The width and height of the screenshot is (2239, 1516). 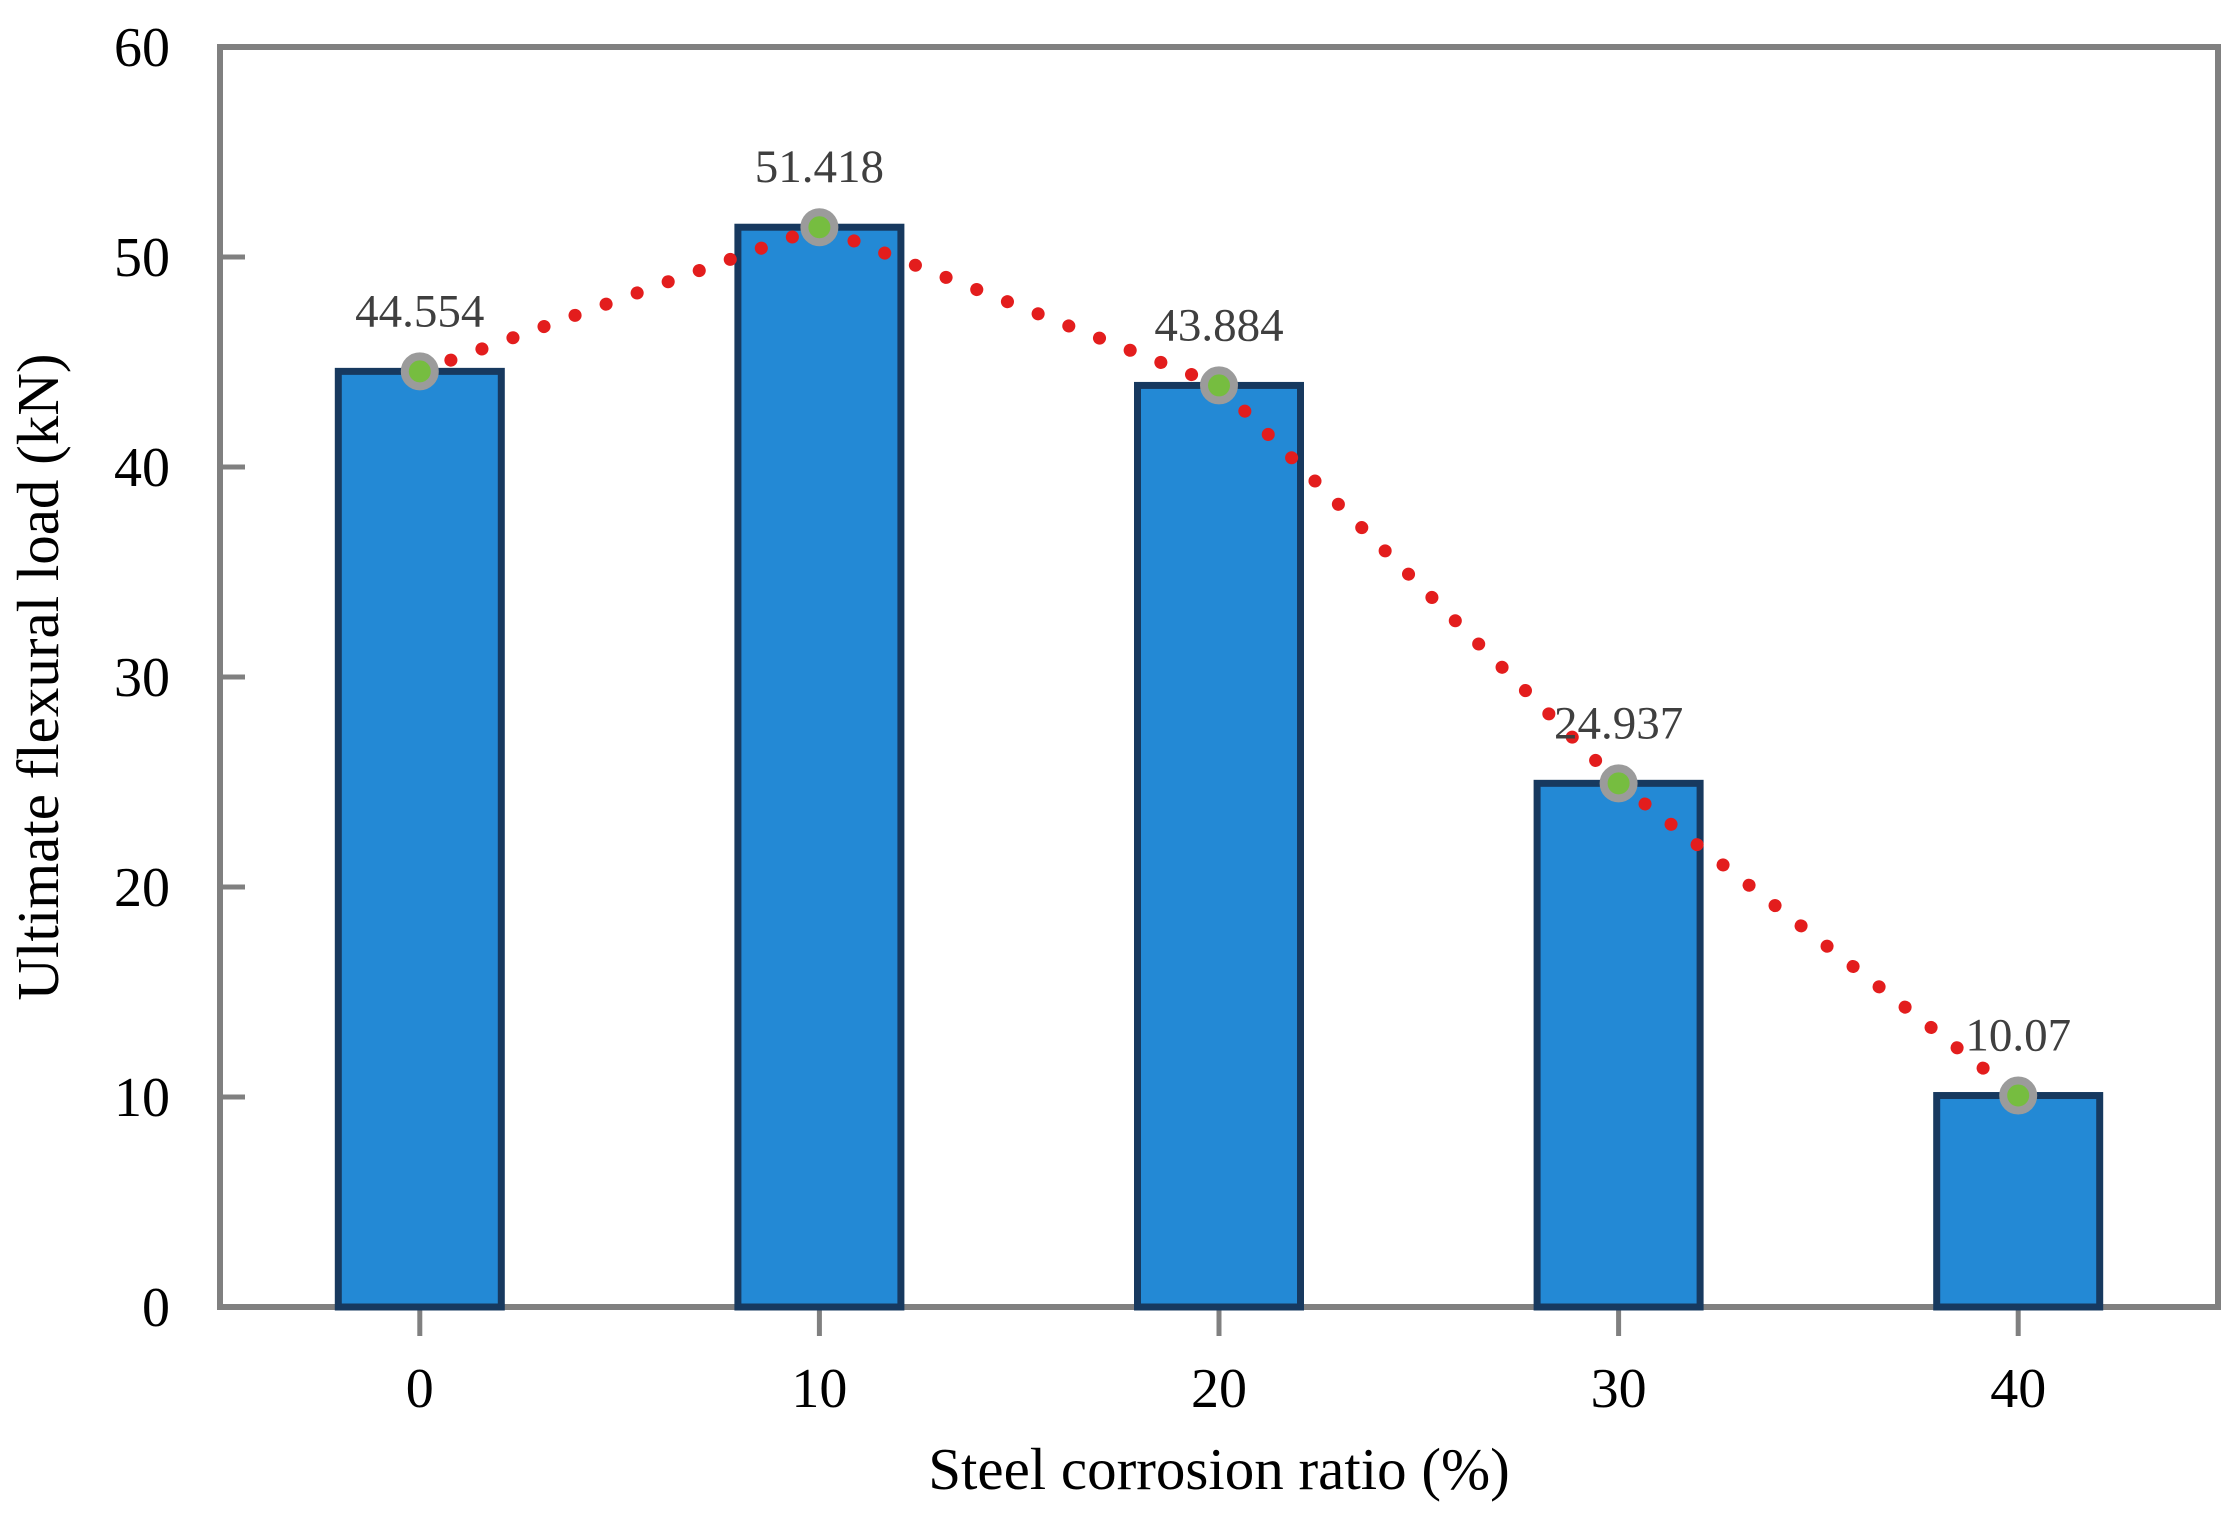 I want to click on y-axis-tick-label: 0, so click(x=156, y=1308).